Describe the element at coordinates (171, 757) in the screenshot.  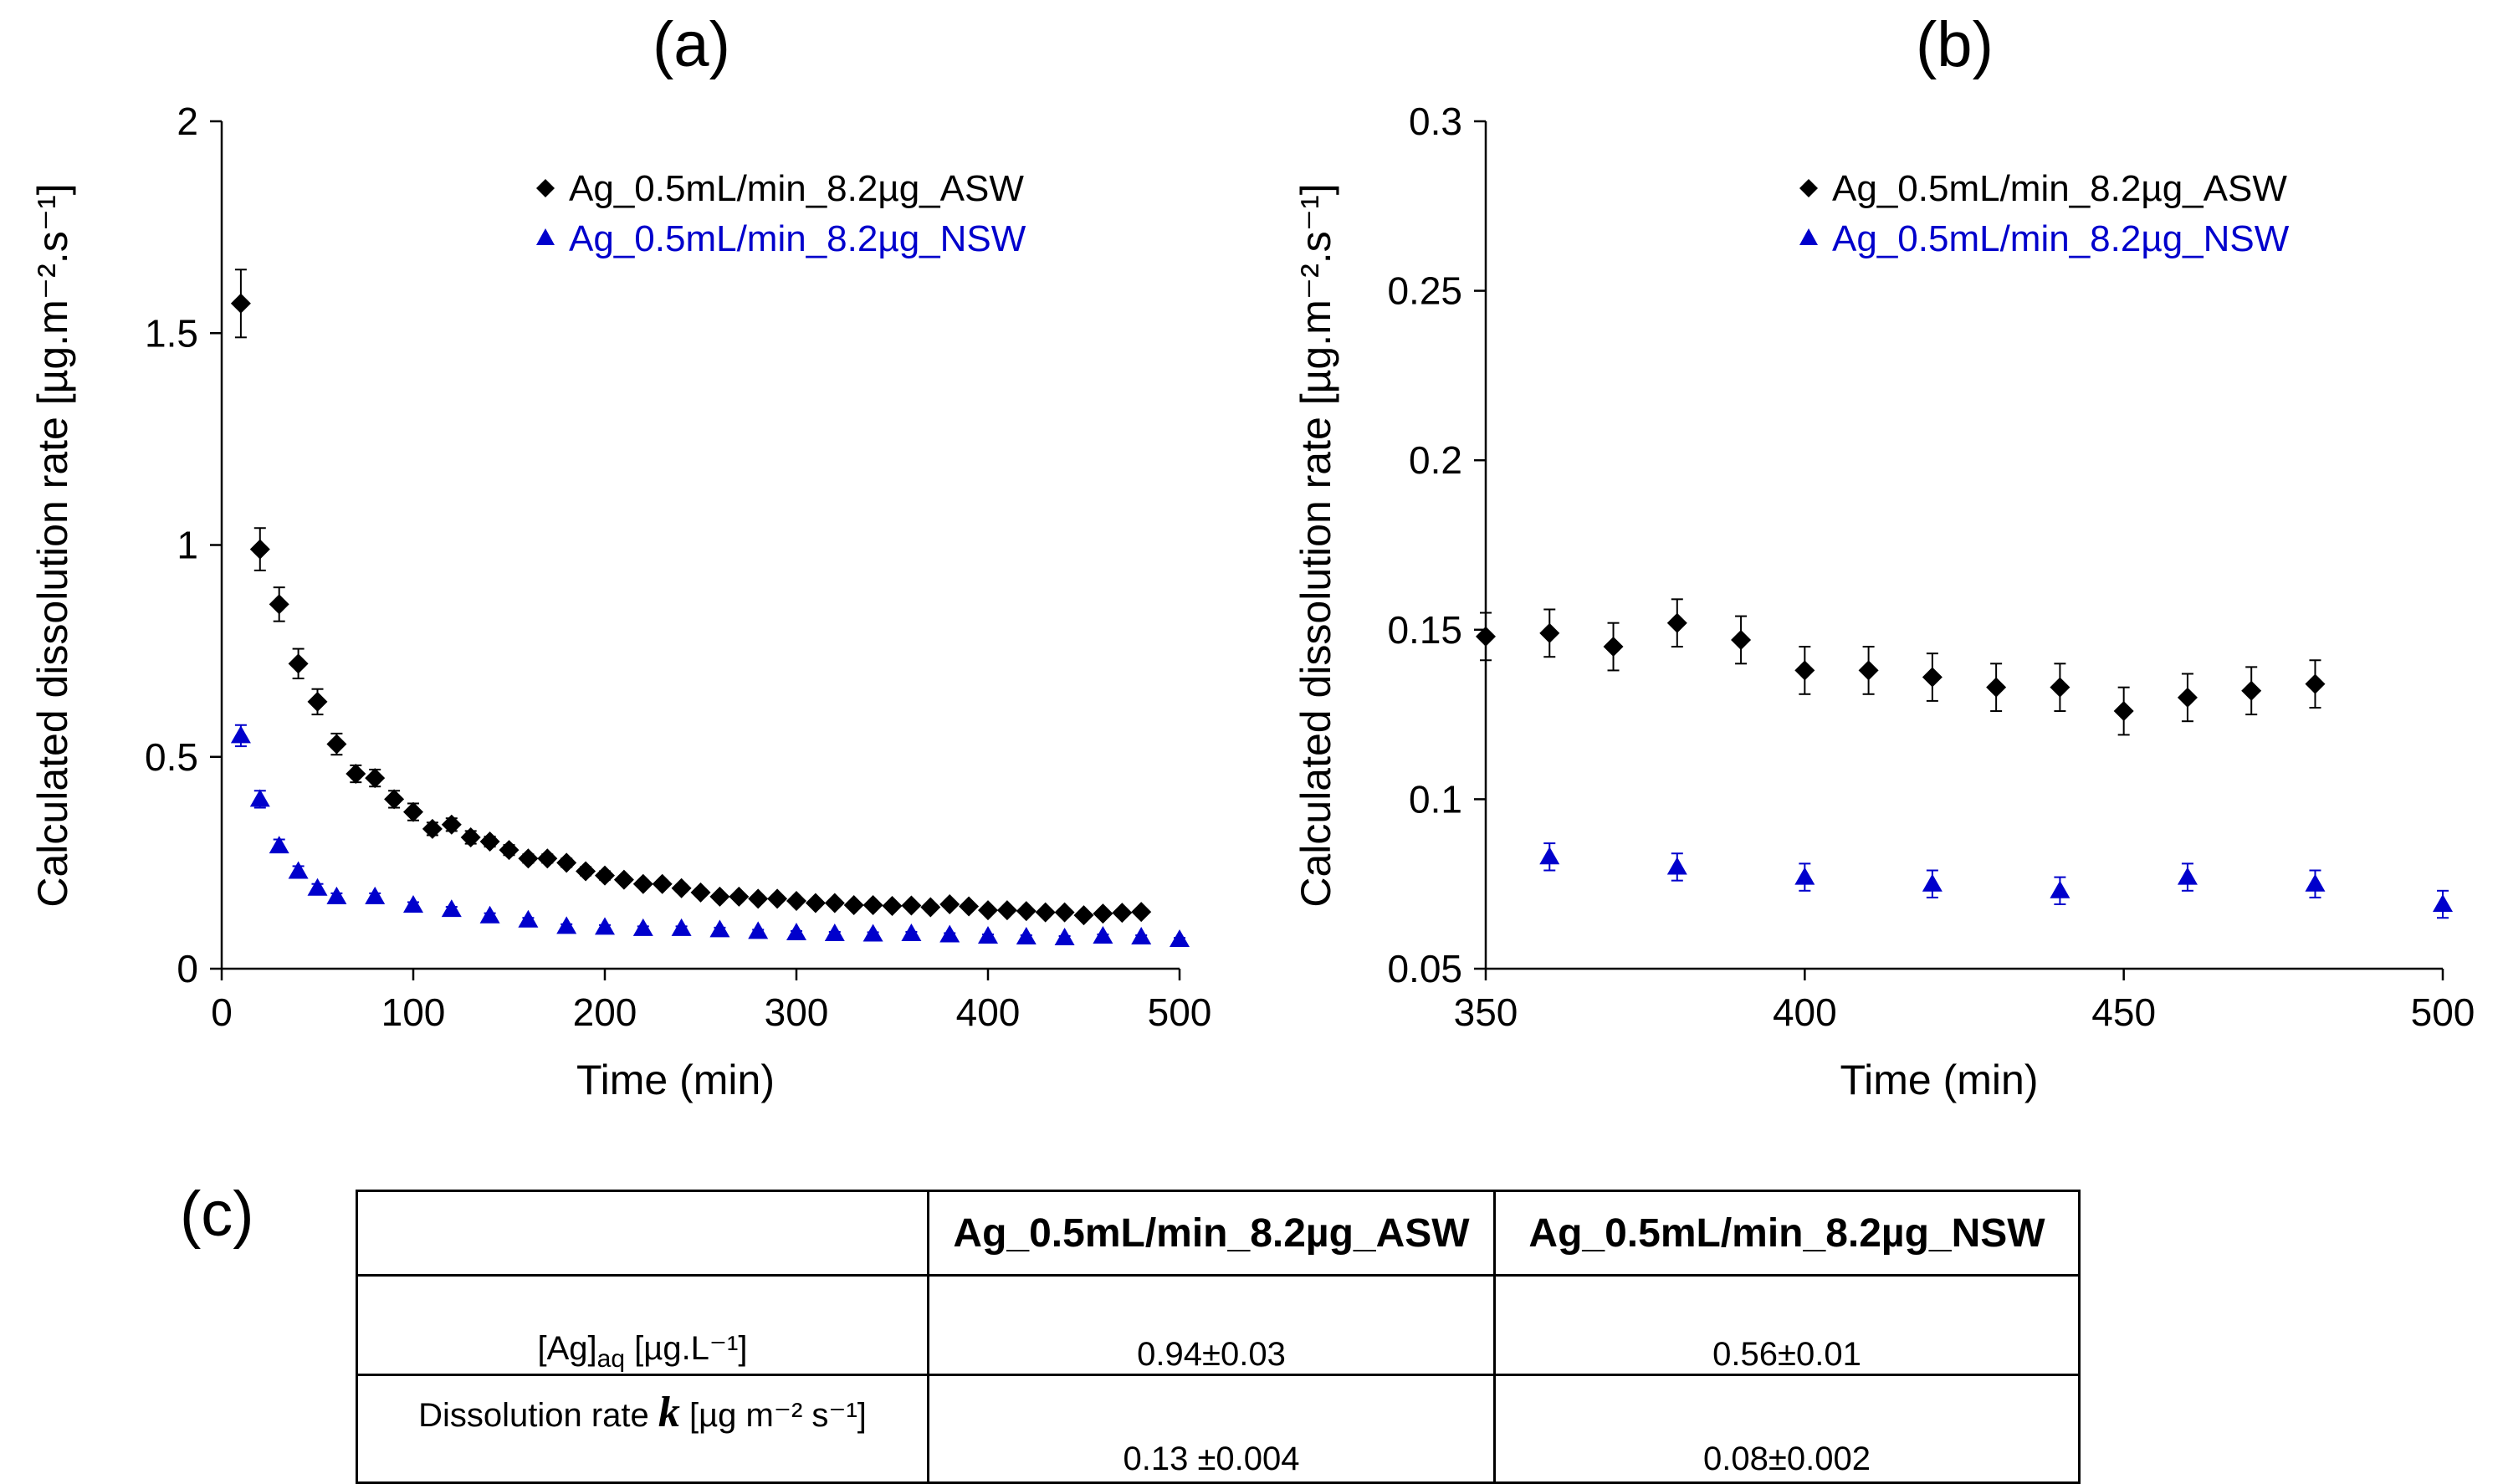
I see `y-tick-label: 0.5` at that location.